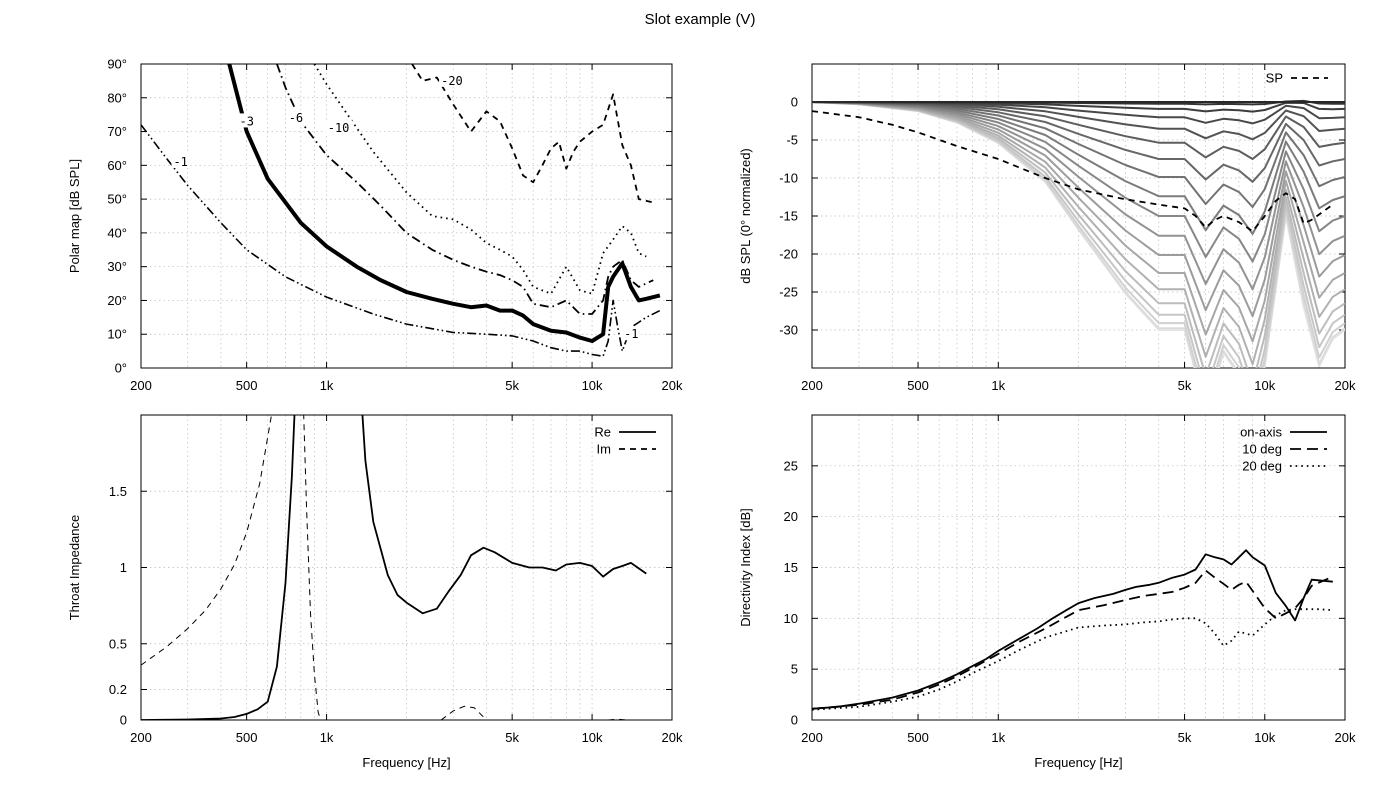 The height and width of the screenshot is (800, 1400). Describe the element at coordinates (604, 449) in the screenshot. I see `legend-label: Im` at that location.